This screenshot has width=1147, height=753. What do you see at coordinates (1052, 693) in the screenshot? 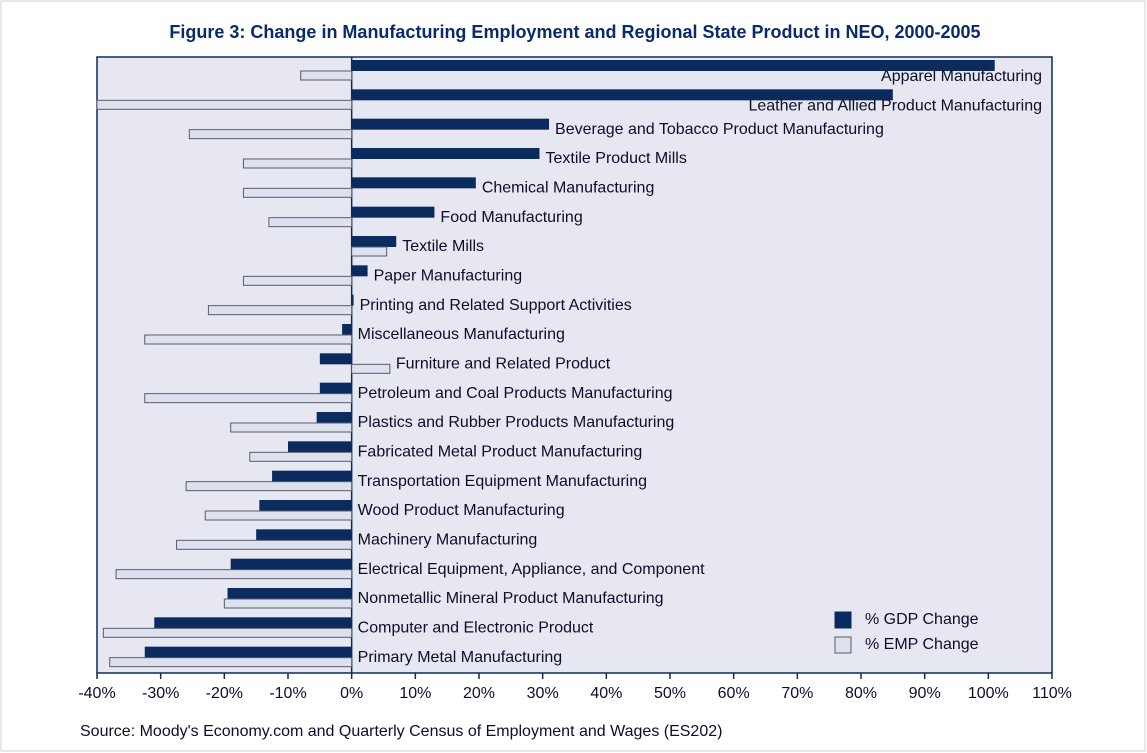
I see `x-tick-label: 110%` at bounding box center [1052, 693].